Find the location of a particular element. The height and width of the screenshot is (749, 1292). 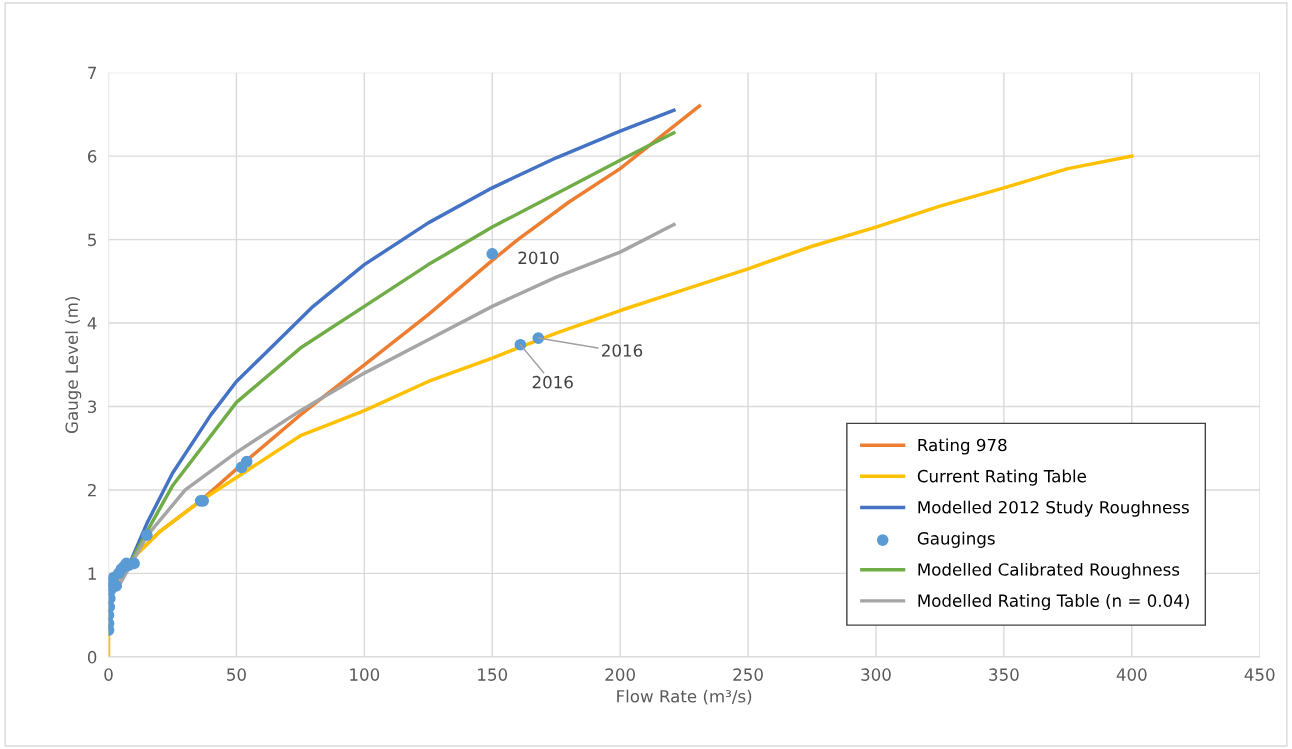

y-tick-label: 0 is located at coordinates (92, 657).